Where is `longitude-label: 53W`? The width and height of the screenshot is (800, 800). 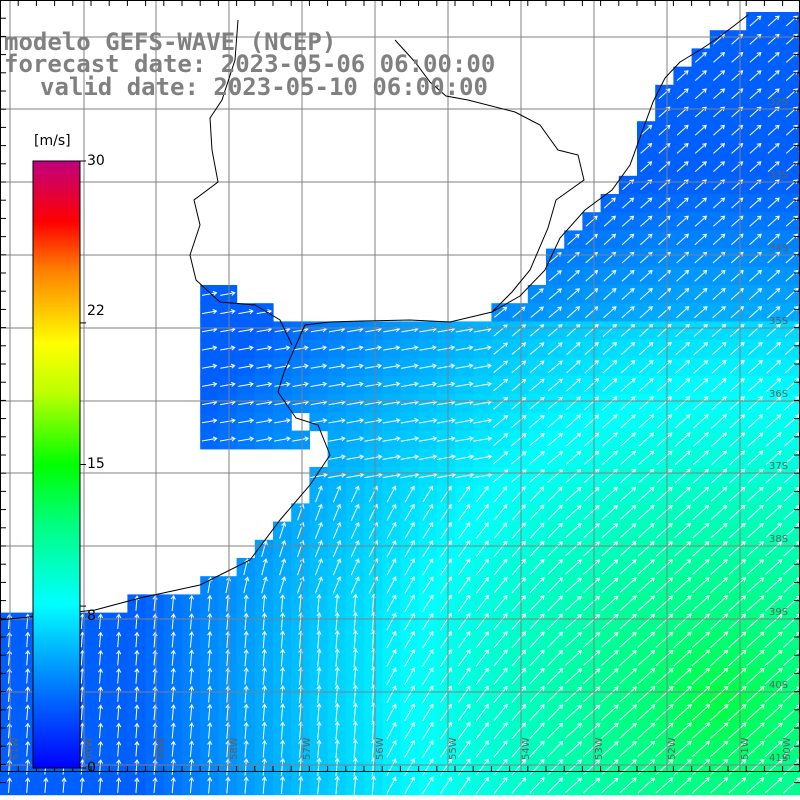 longitude-label: 53W is located at coordinates (599, 748).